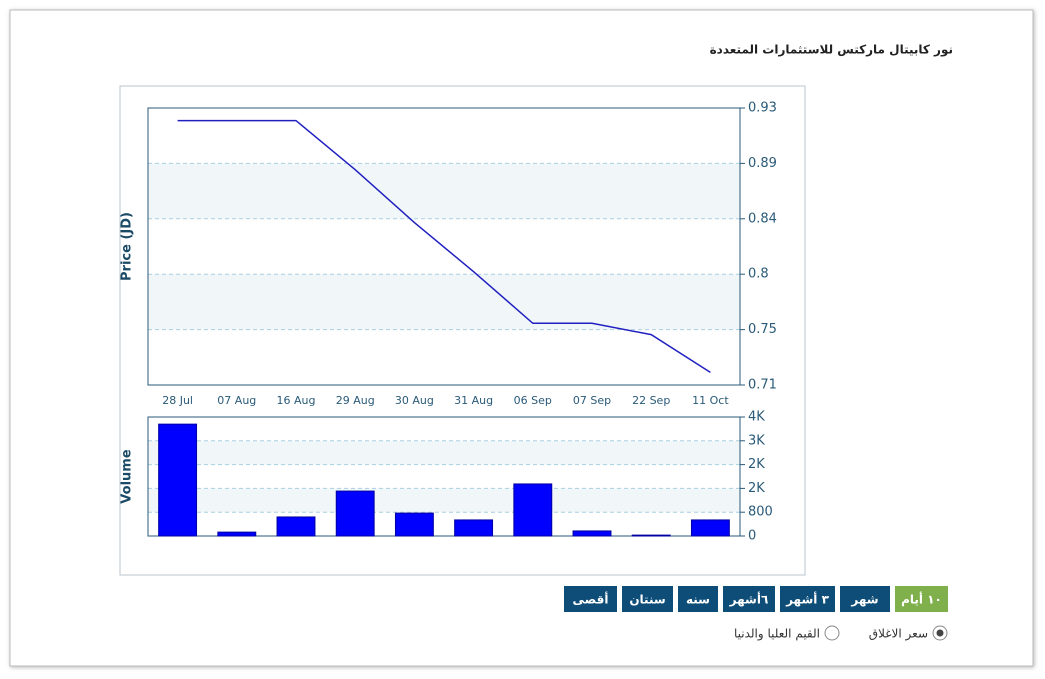  Describe the element at coordinates (756, 440) in the screenshot. I see `y-tick-label: 3K` at that location.